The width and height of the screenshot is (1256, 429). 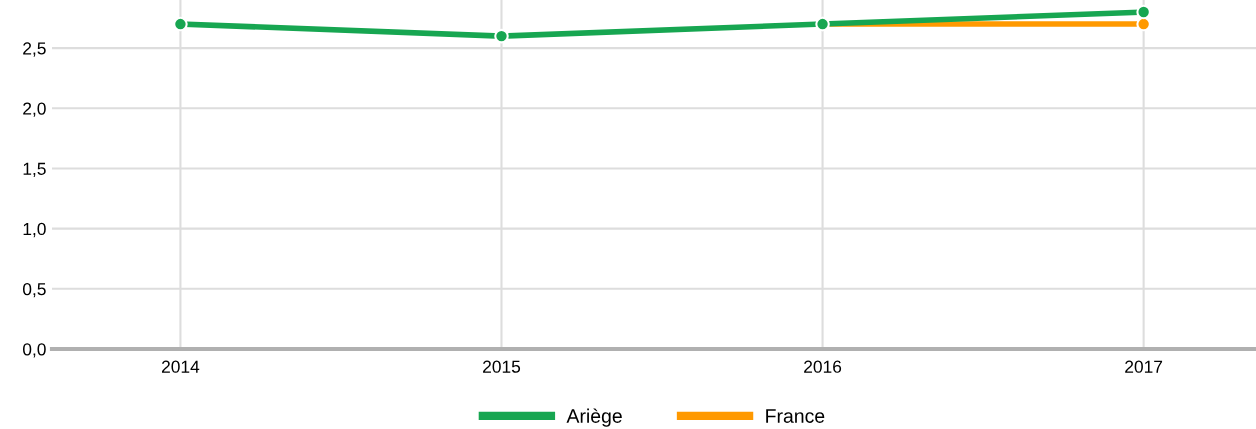 What do you see at coordinates (1144, 366) in the screenshot?
I see `x-tick-label: 2017` at bounding box center [1144, 366].